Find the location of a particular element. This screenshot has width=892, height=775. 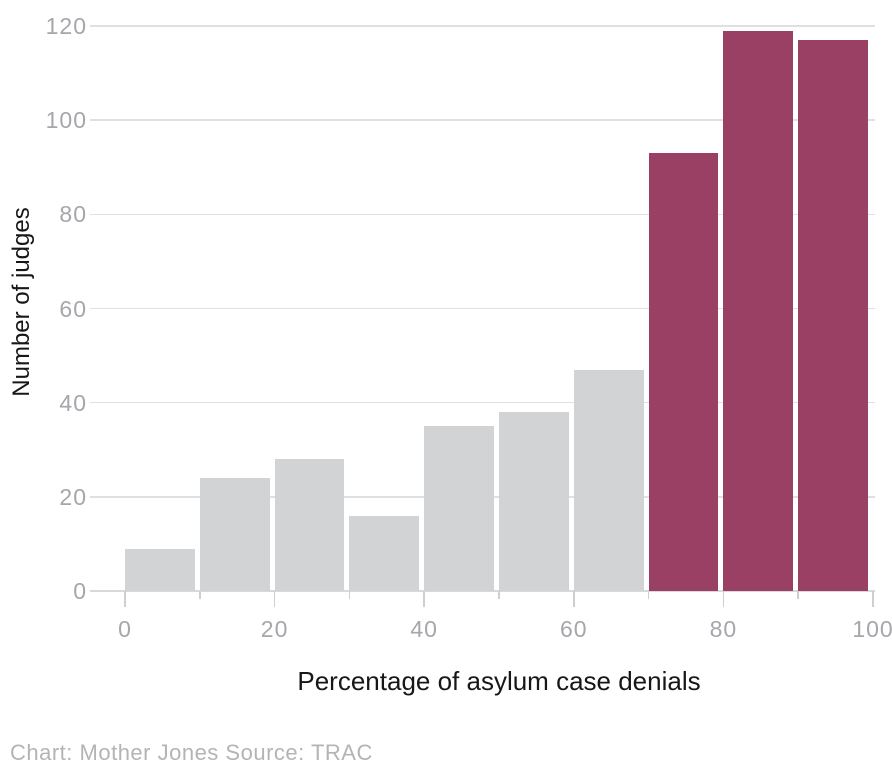

x-tick-label: 40 is located at coordinates (424, 629).